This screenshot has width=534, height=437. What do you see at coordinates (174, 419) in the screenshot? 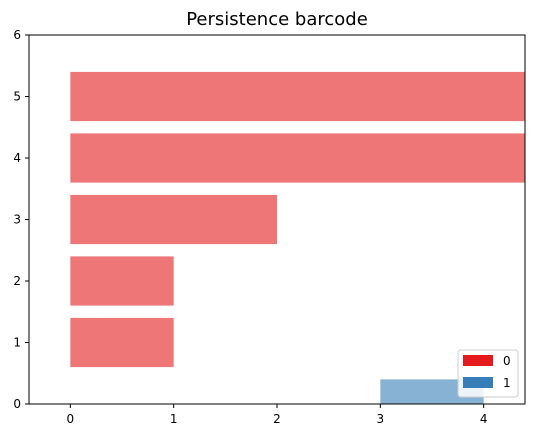
I see `x-tick-label-1: 1` at bounding box center [174, 419].